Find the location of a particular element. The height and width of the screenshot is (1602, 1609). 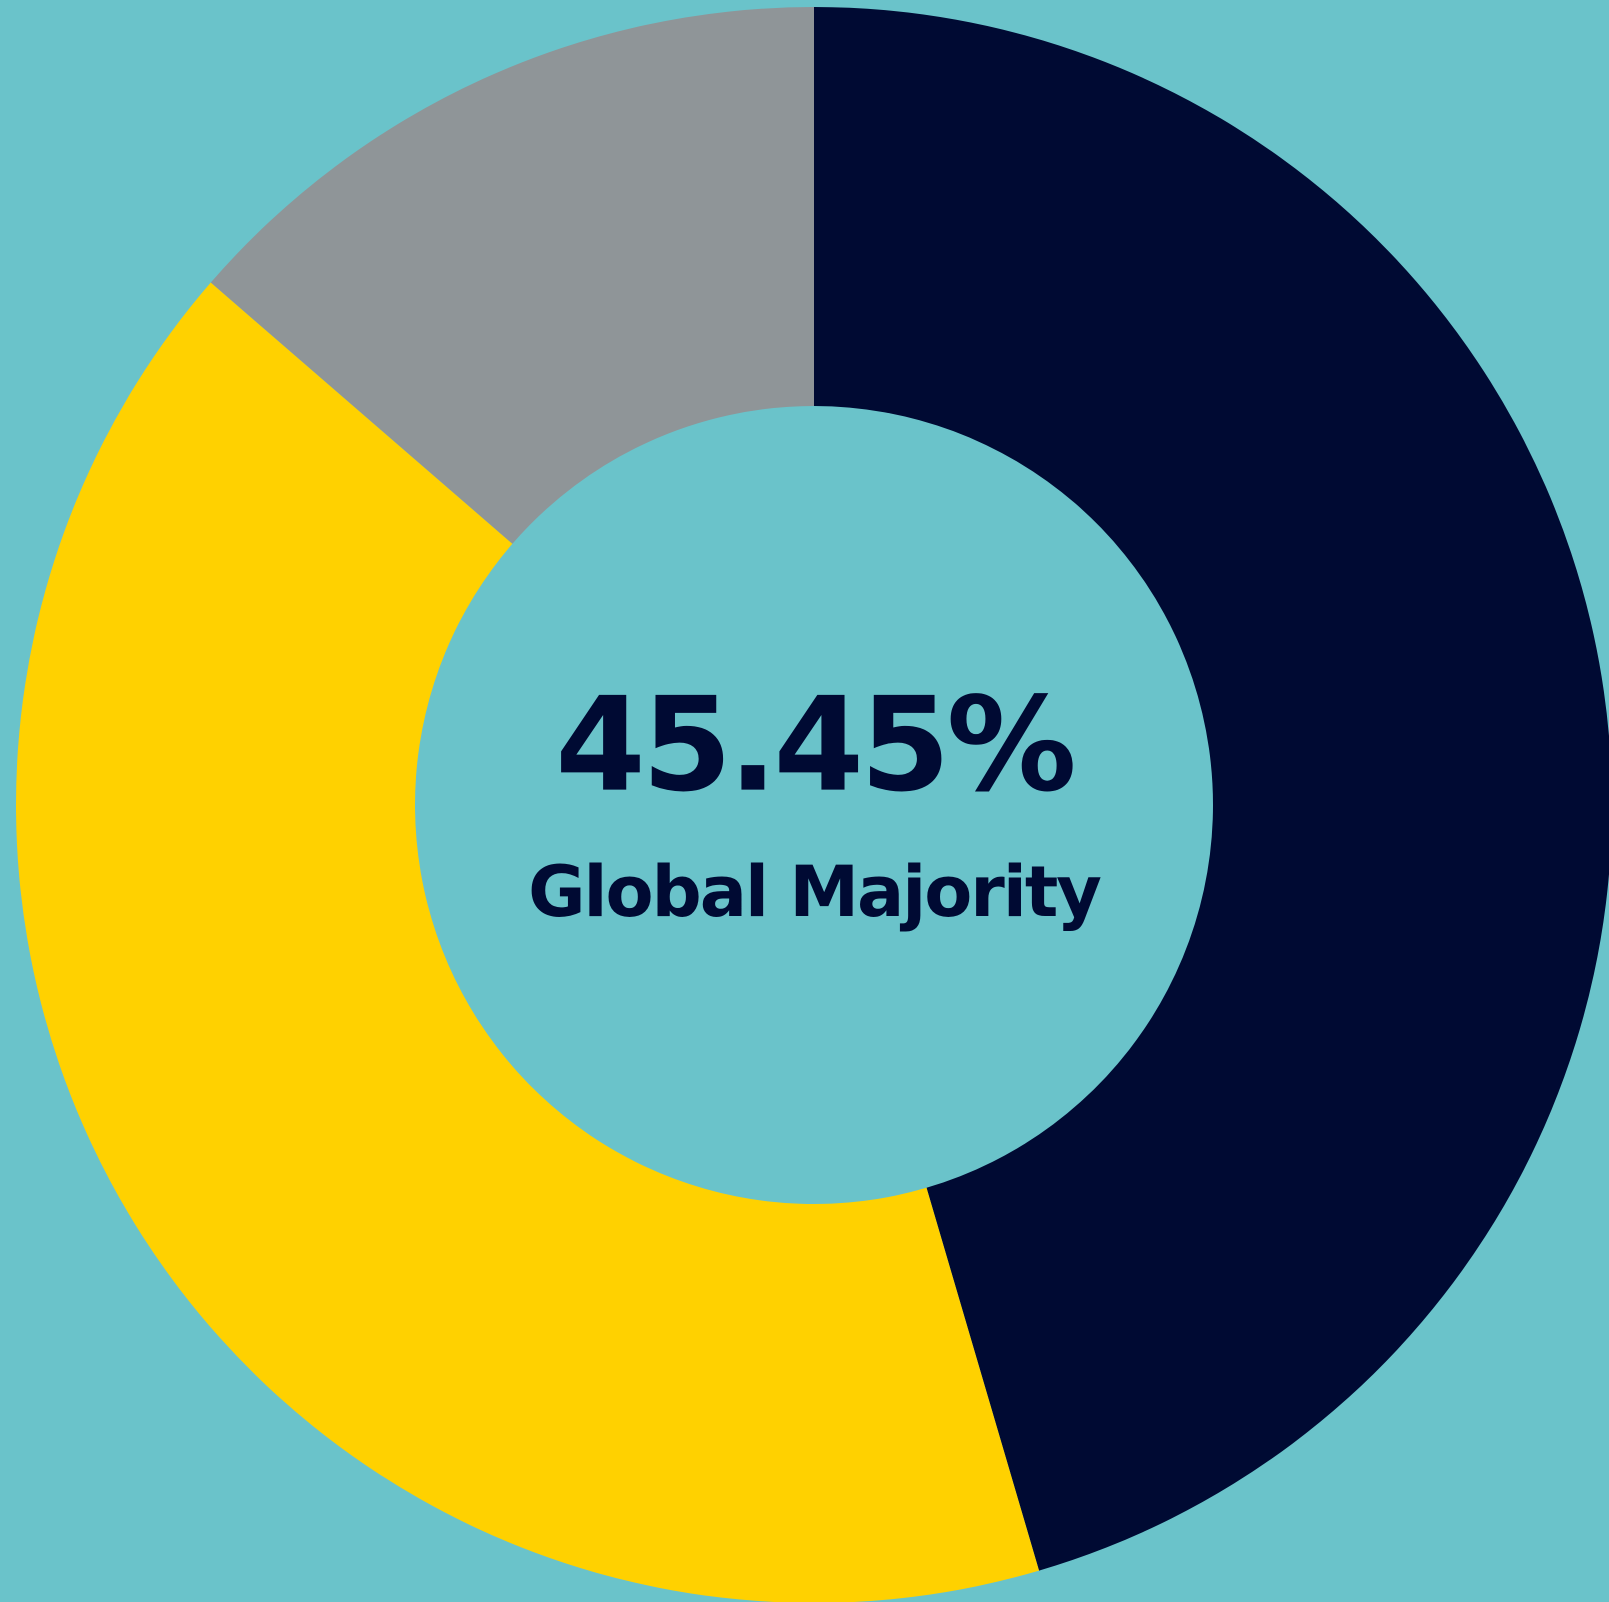

donut-slice is located at coordinates (512, 275).